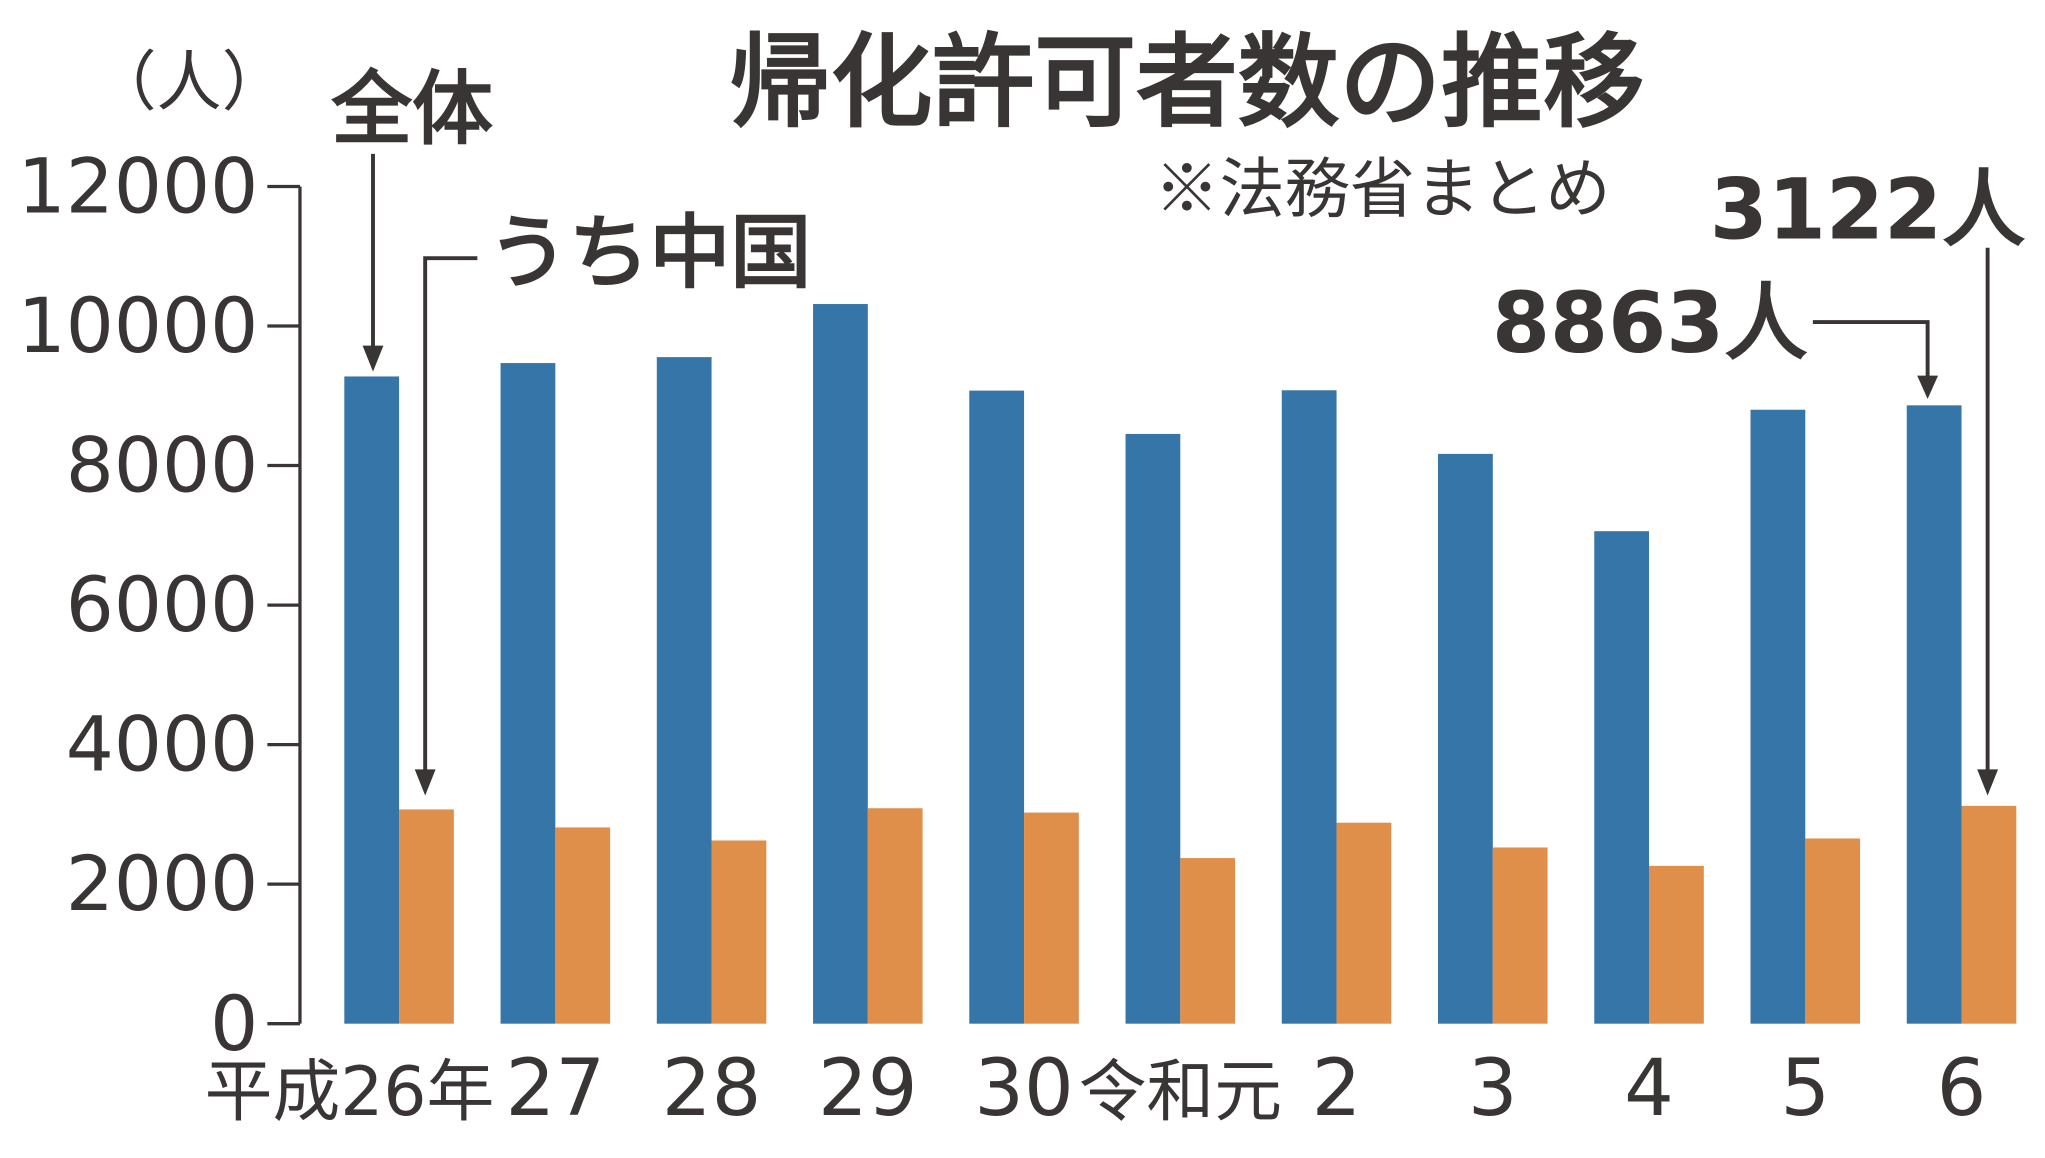  What do you see at coordinates (162, 466) in the screenshot?
I see `y-tick-label: 8000` at bounding box center [162, 466].